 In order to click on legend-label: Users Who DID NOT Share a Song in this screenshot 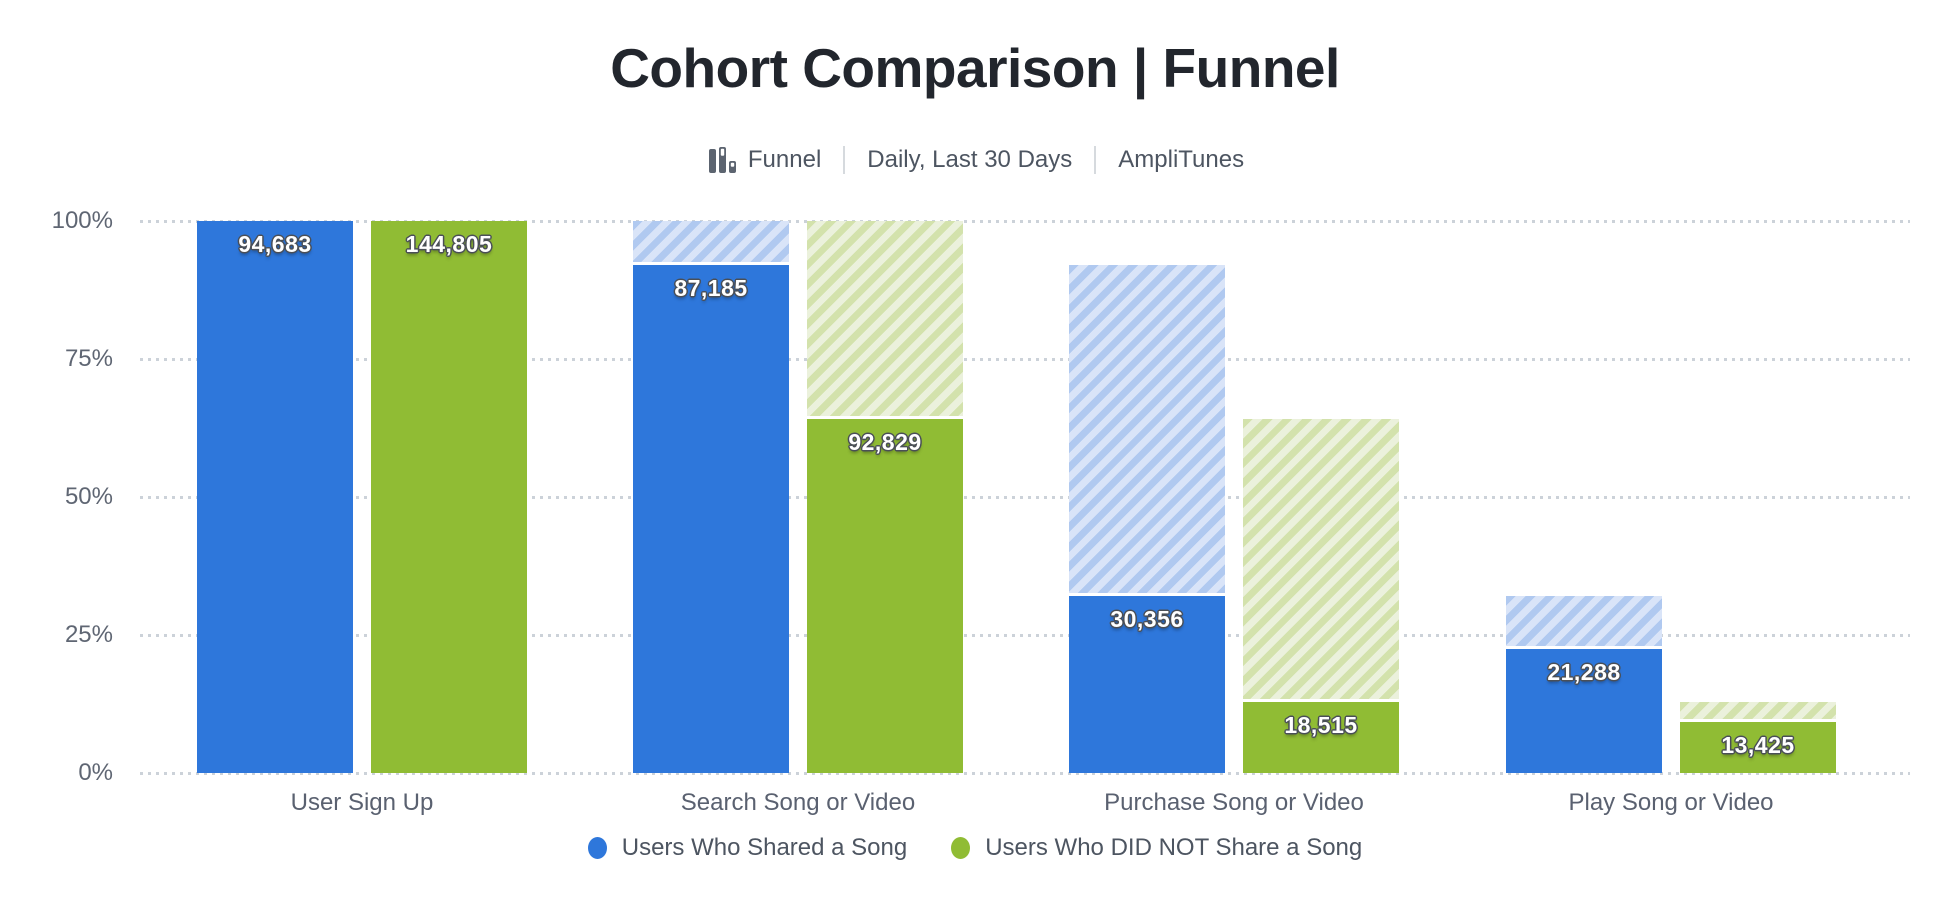, I will do `click(1174, 847)`.